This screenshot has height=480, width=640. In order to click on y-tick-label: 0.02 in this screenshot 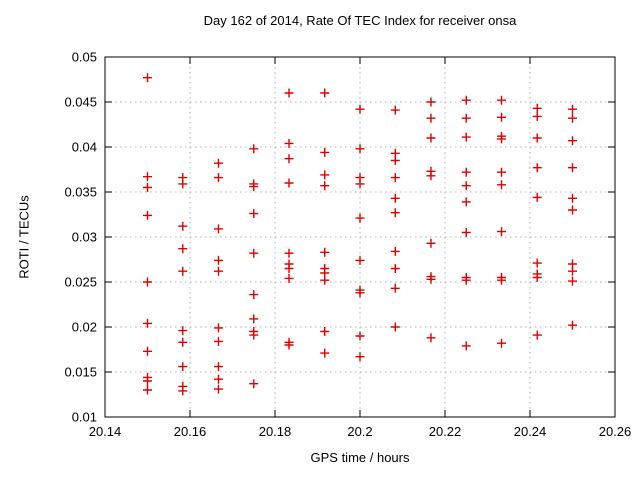, I will do `click(84, 327)`.